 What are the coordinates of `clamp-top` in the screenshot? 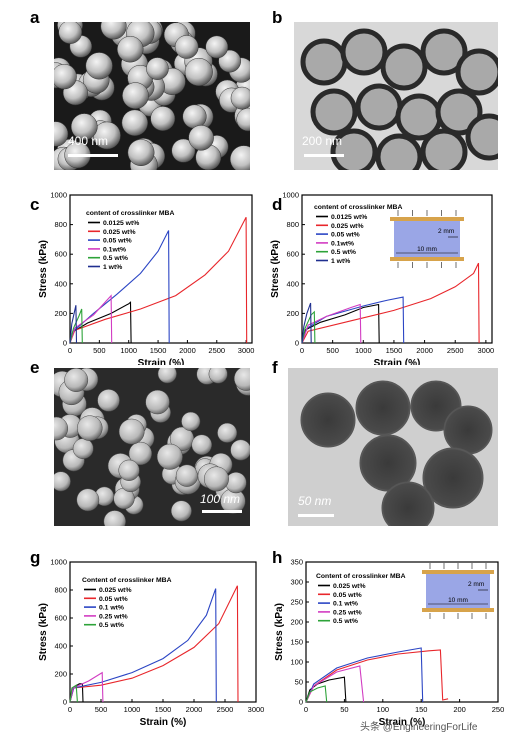 It's located at (427, 219).